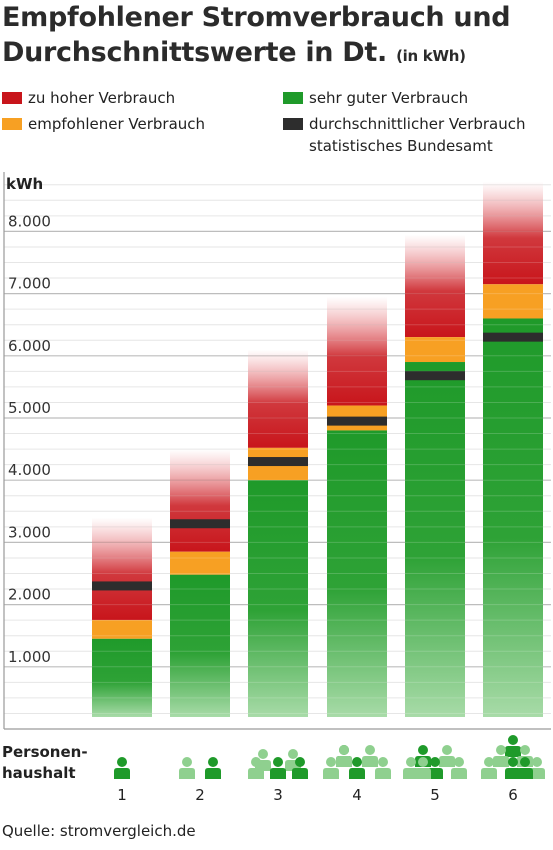  Describe the element at coordinates (29, 595) in the screenshot. I see `y-tick-label: 2.000` at that location.